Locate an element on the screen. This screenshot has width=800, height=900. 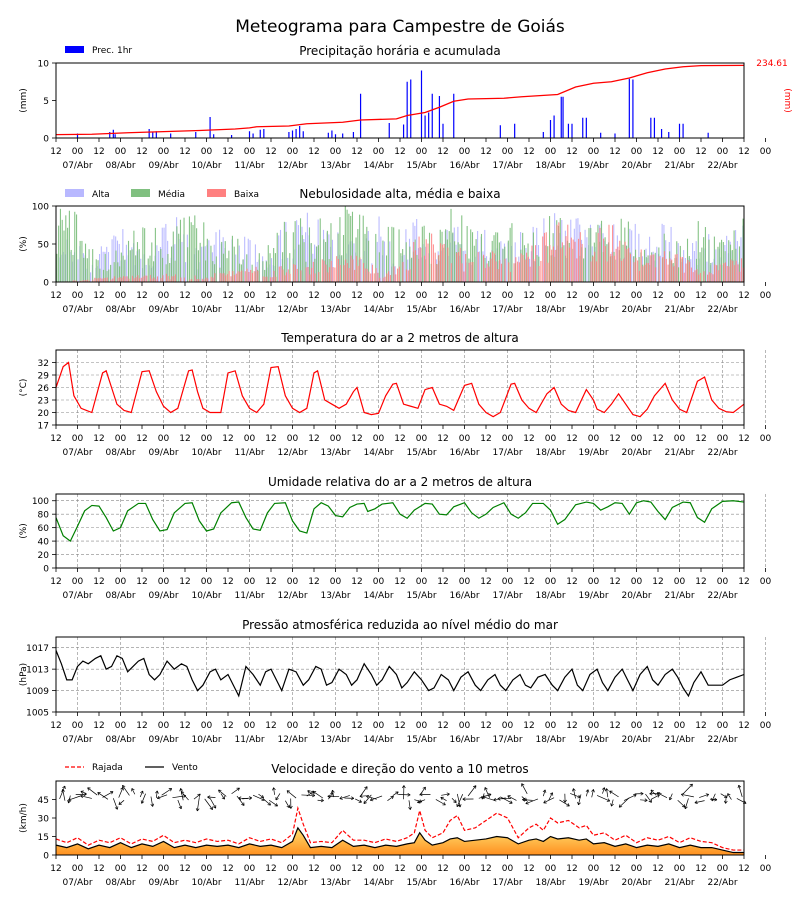
x-date-label: 14/Abr is located at coordinates (378, 740).